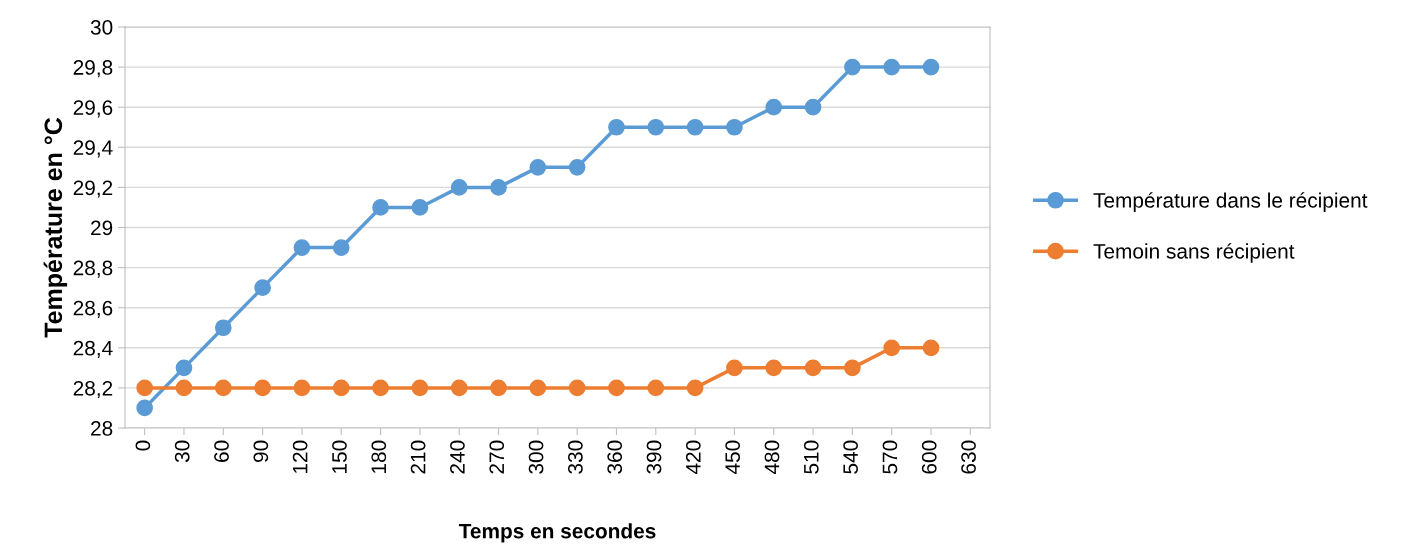 The image size is (1423, 554). What do you see at coordinates (300, 456) in the screenshot?
I see `x-tick-label: 120` at bounding box center [300, 456].